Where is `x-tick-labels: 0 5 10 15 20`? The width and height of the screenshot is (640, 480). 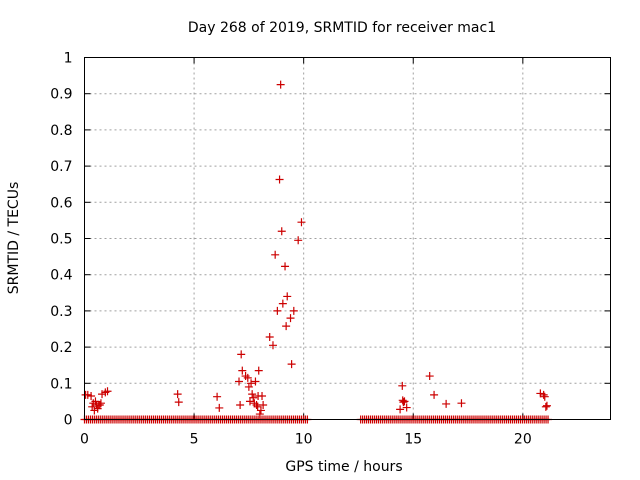
x-tick-labels: 0 5 10 15 20 is located at coordinates (306, 440).